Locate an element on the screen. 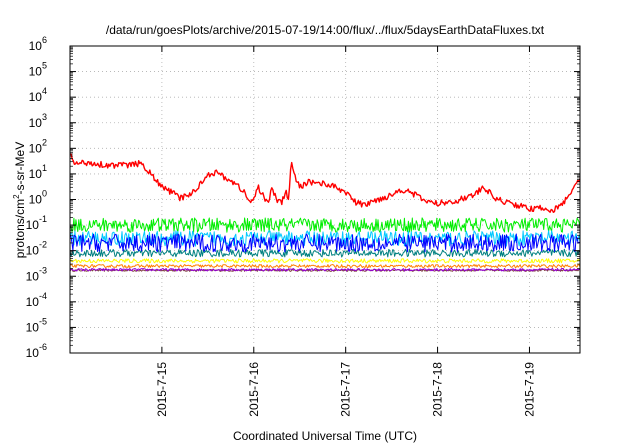  y-tick-label: 10⁻⁵ is located at coordinates (36, 325).